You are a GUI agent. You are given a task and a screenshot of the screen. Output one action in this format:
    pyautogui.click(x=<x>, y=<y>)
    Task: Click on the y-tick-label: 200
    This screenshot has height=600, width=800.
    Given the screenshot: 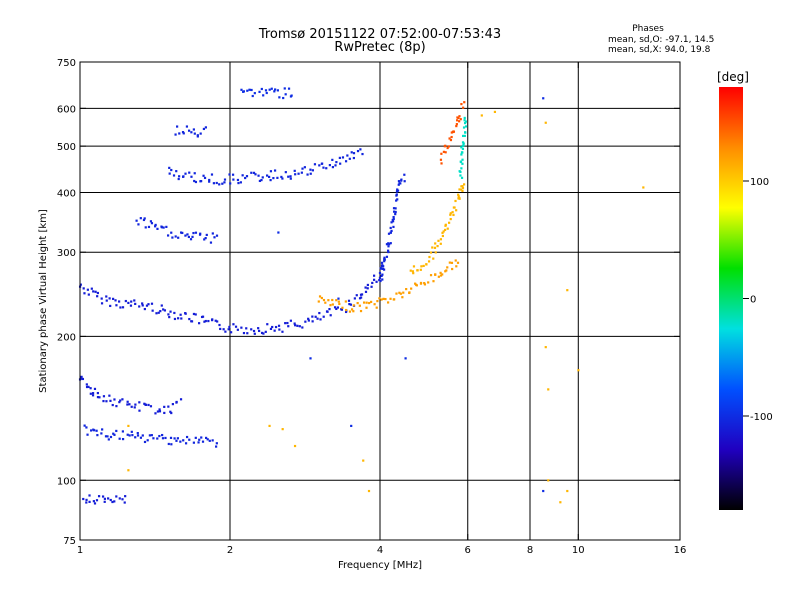 What is the action you would take?
    pyautogui.click(x=66, y=337)
    